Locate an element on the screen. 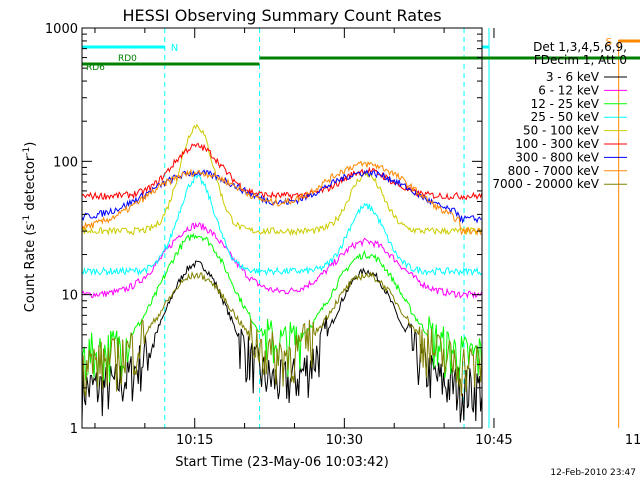 Image resolution: width=640 pixels, height=480 pixels. chart-title: HESSI Observing Summary Count Rates is located at coordinates (281, 15).